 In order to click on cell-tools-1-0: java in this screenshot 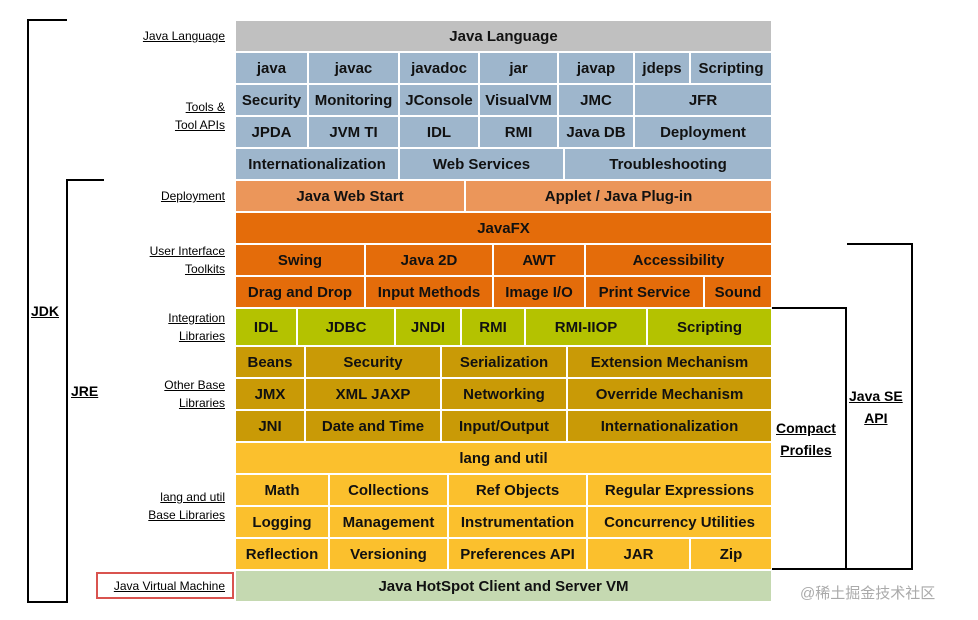, I will do `click(272, 69)`.